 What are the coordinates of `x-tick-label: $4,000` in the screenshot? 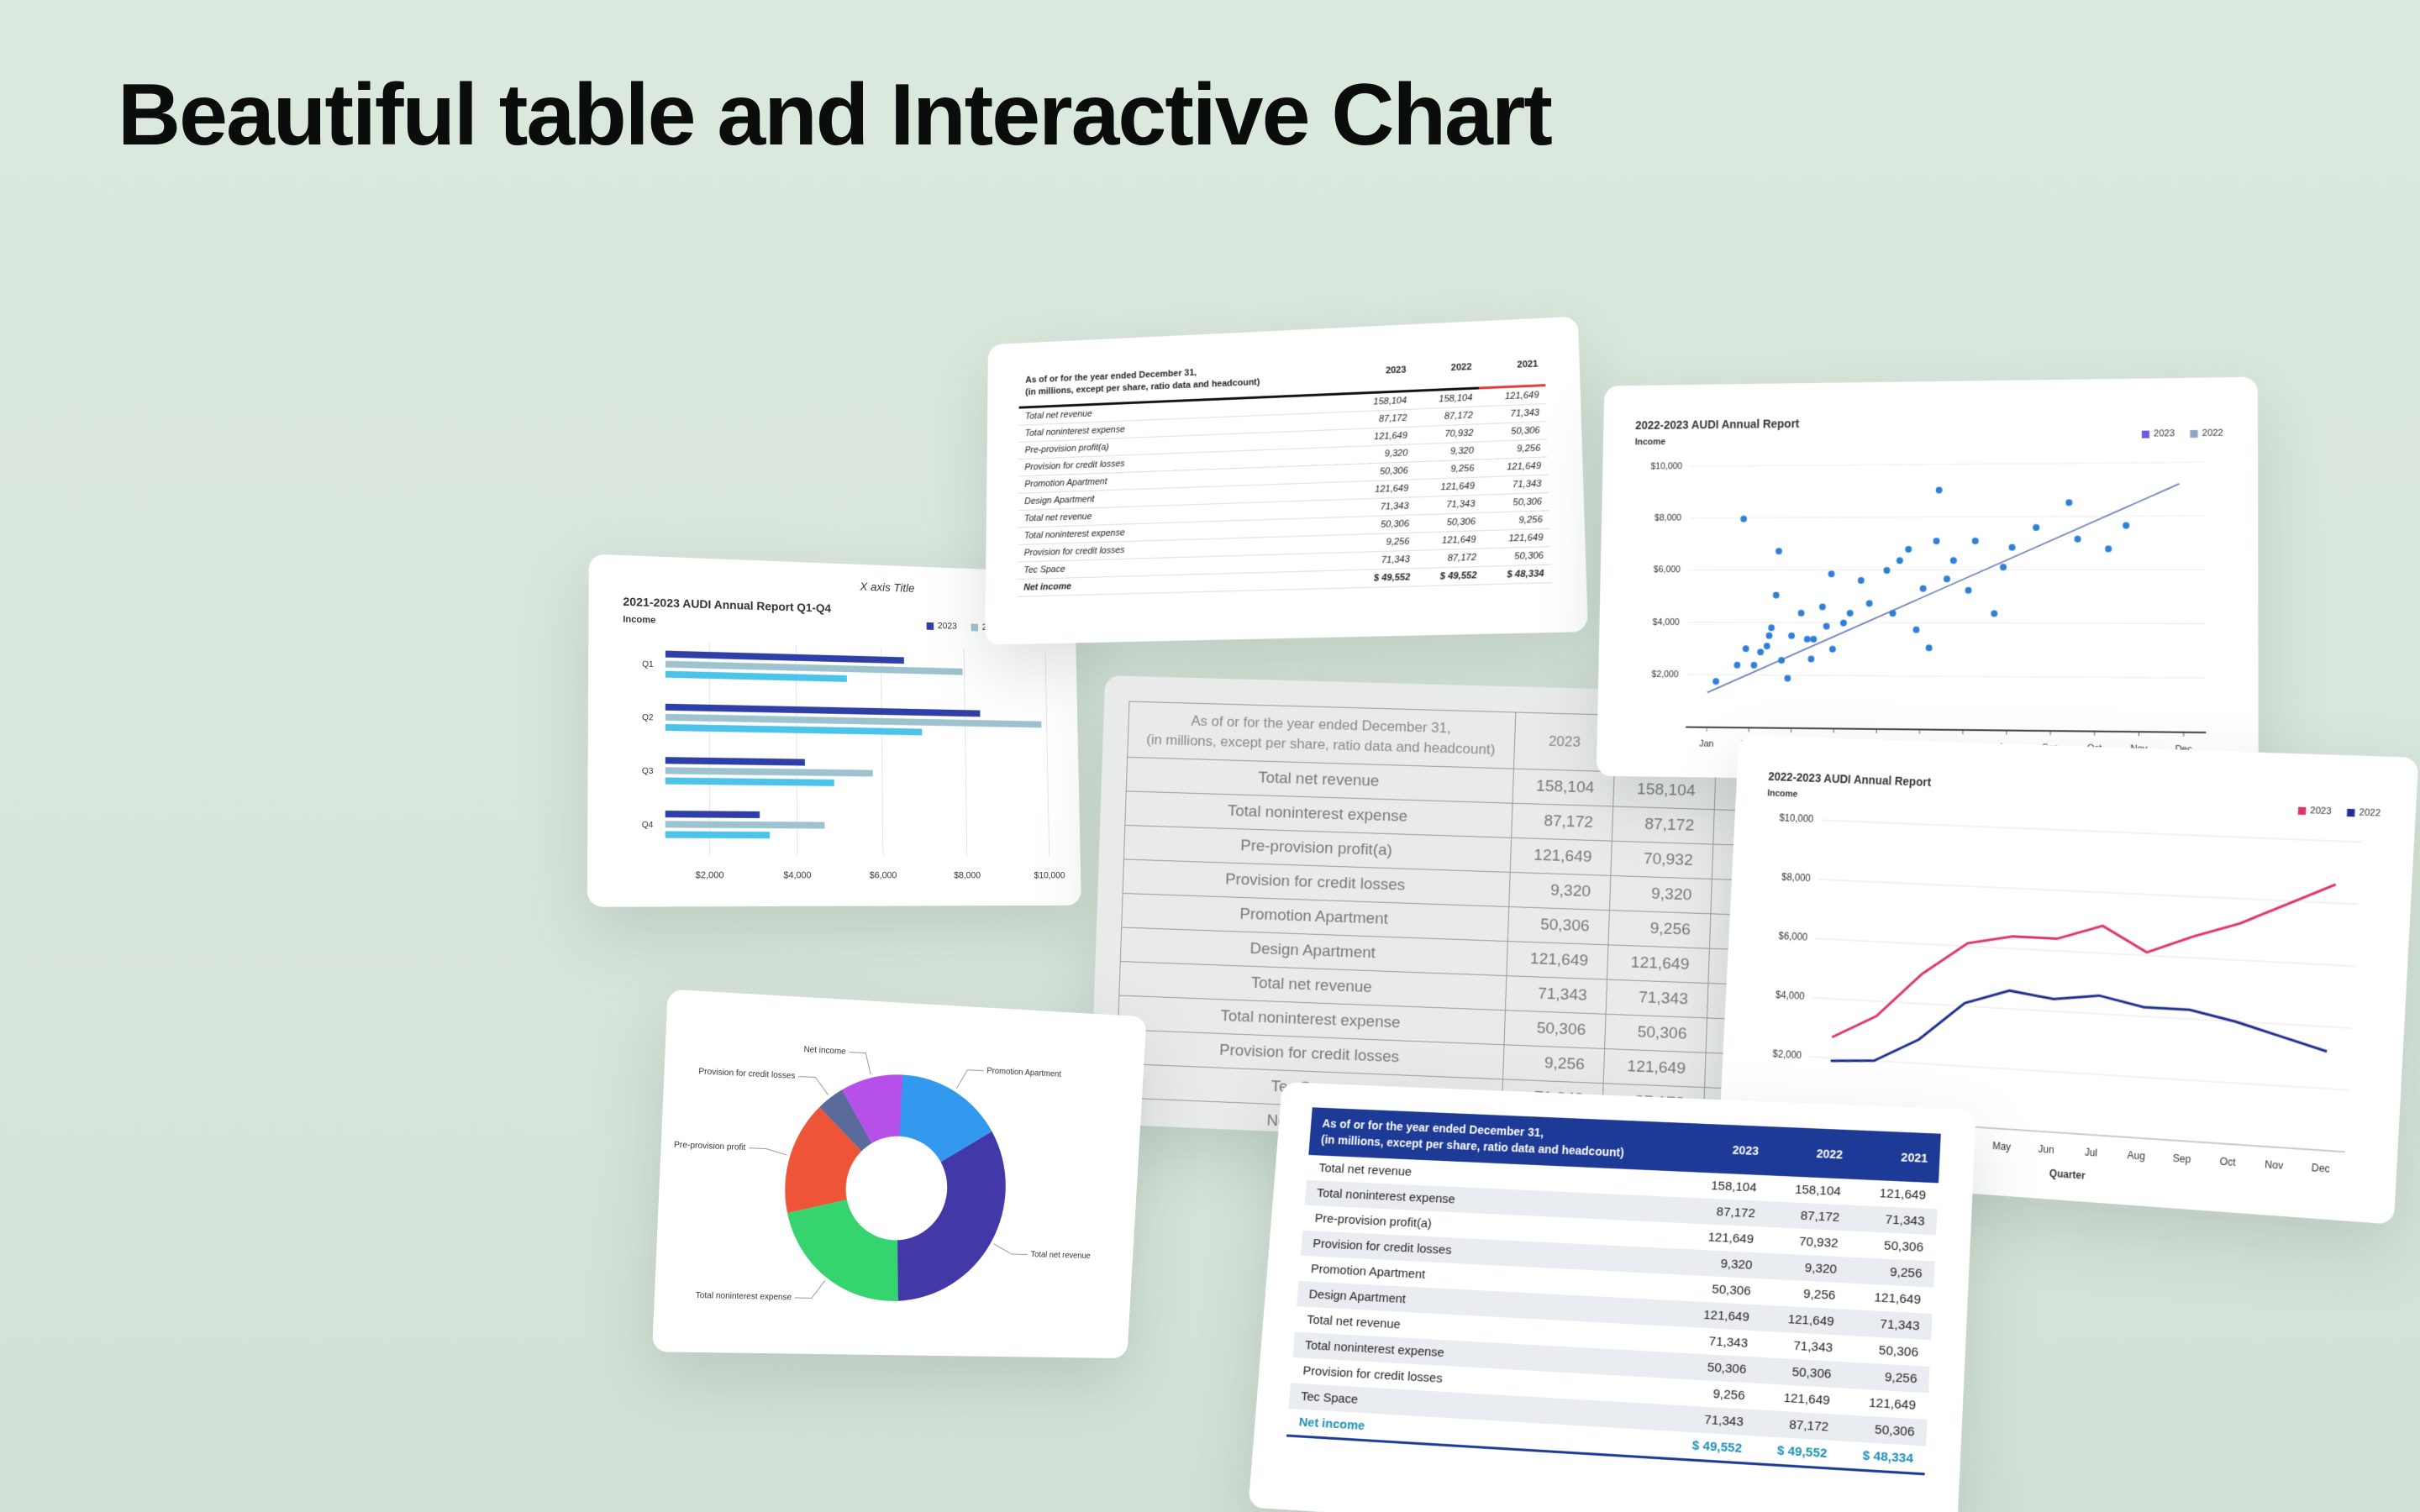 It's located at (797, 875).